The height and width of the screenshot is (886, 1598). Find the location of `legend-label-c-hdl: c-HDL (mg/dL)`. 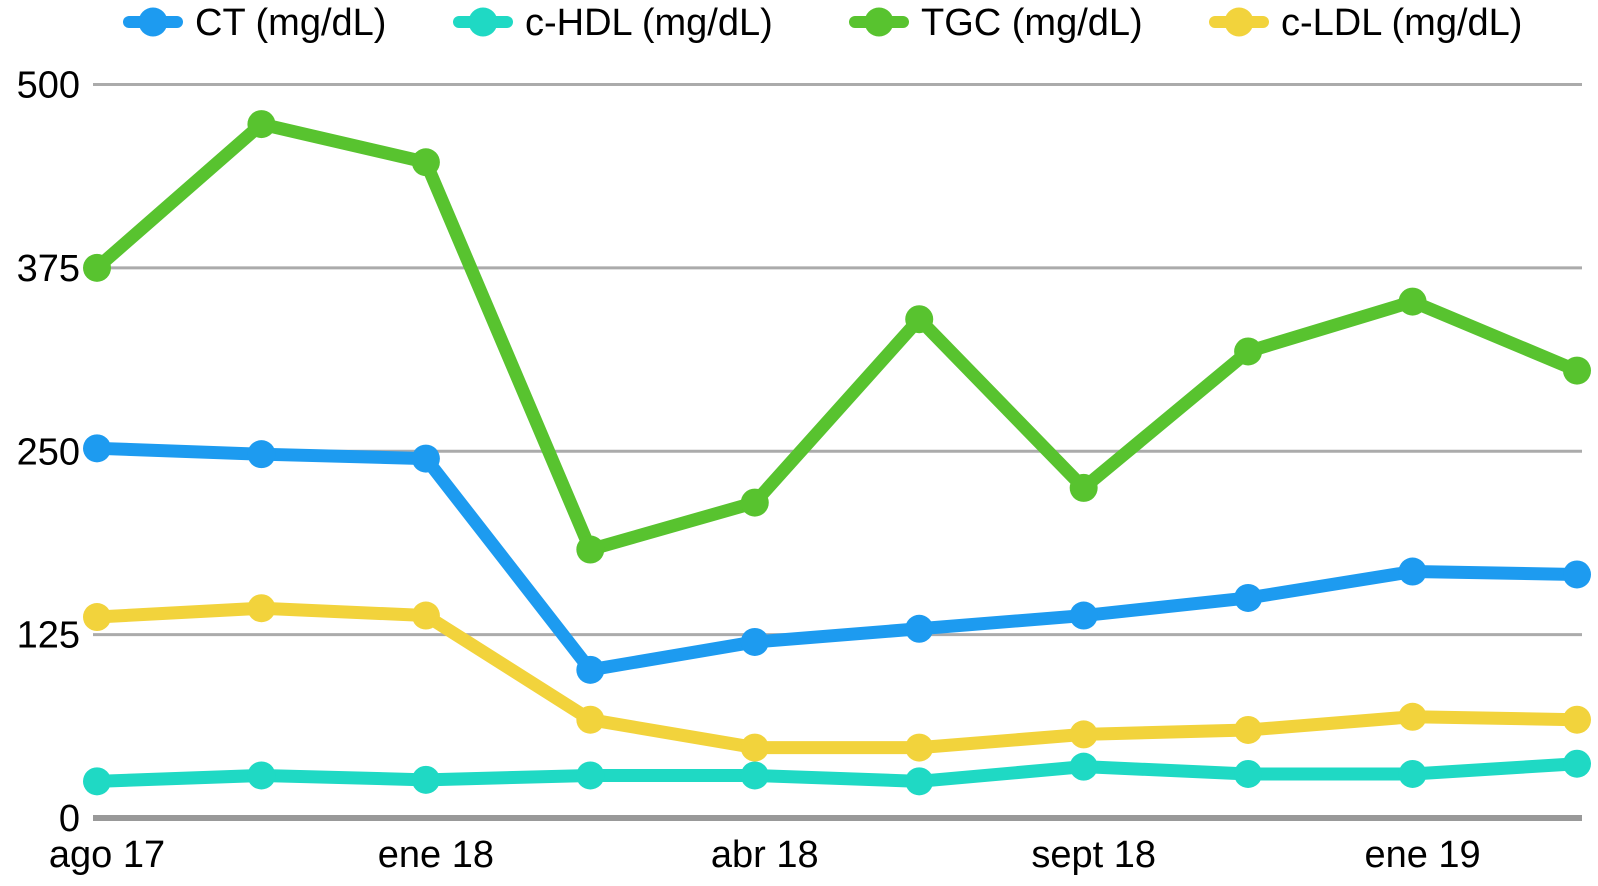

legend-label-c-hdl: c-HDL (mg/dL) is located at coordinates (649, 23).